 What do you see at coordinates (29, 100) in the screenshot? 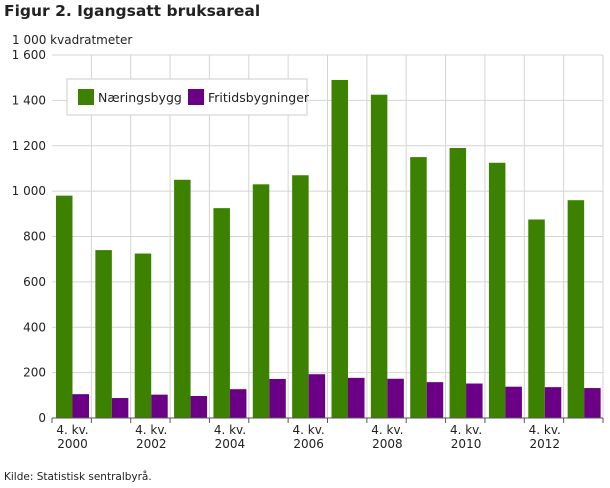
I see `y-tick-label: 1 400` at bounding box center [29, 100].